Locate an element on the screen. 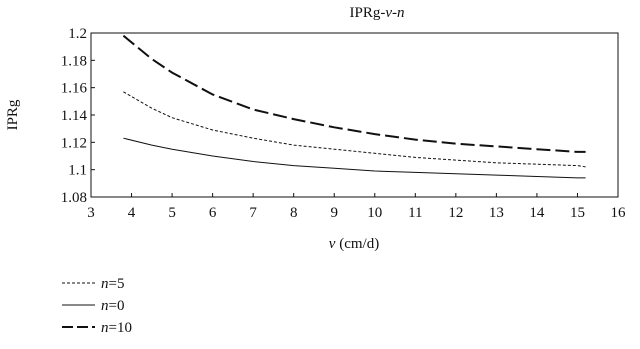 Image resolution: width=640 pixels, height=349 pixels. x-tick-label: 16 is located at coordinates (619, 213).